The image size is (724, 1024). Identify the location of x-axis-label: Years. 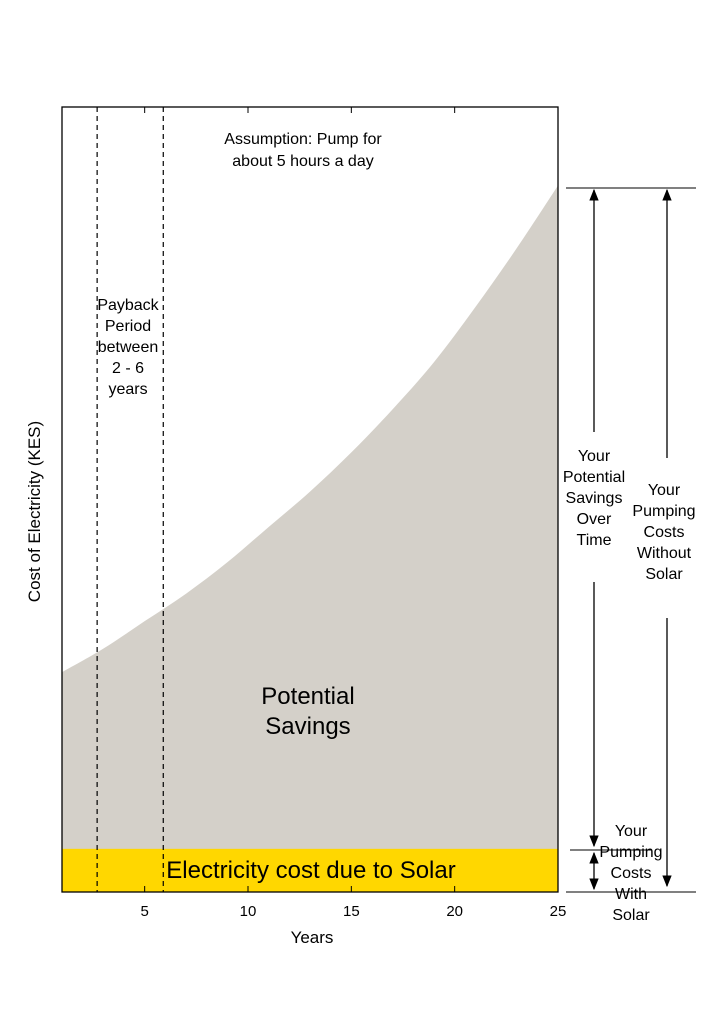
(312, 937).